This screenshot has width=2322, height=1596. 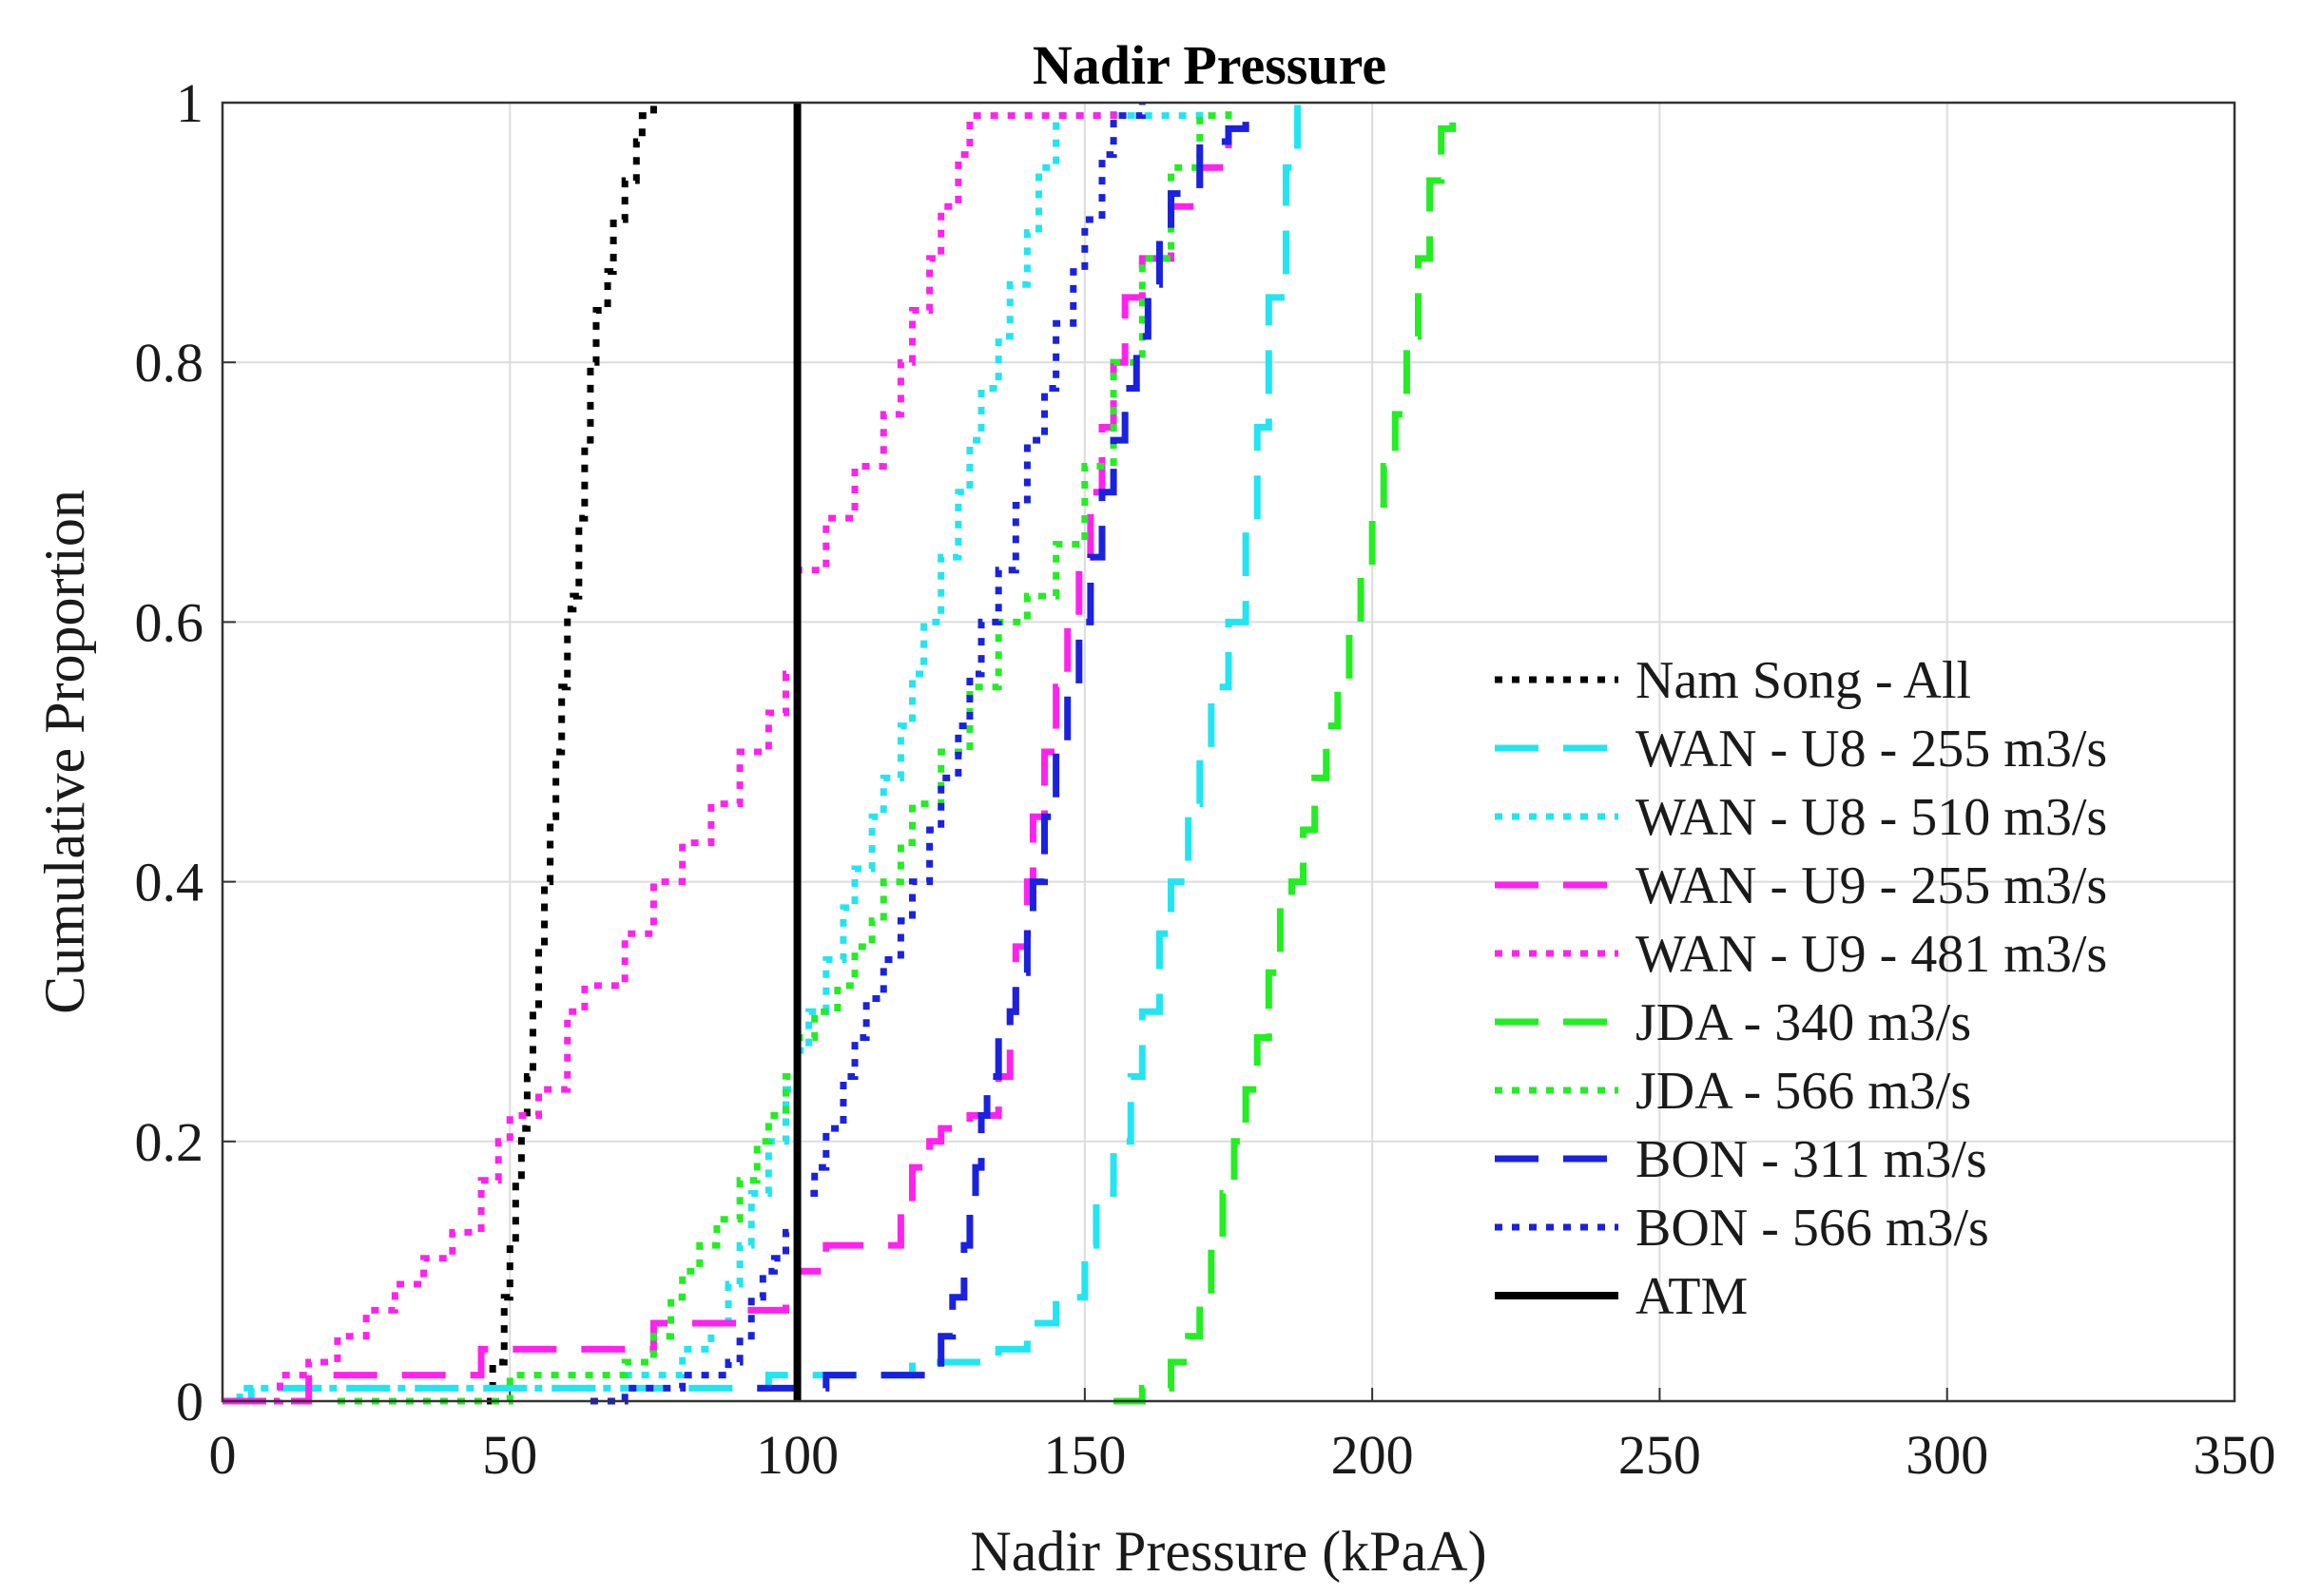 I want to click on y-tick-label: 0.8, so click(x=169, y=363).